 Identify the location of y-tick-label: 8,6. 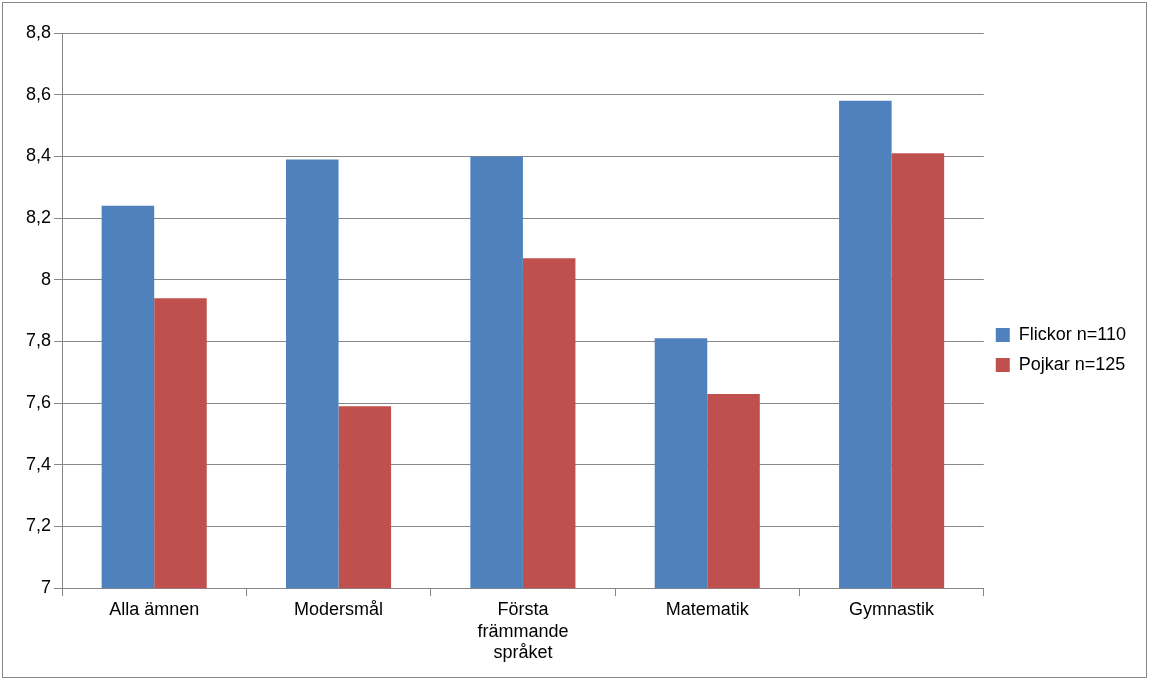
(38, 93).